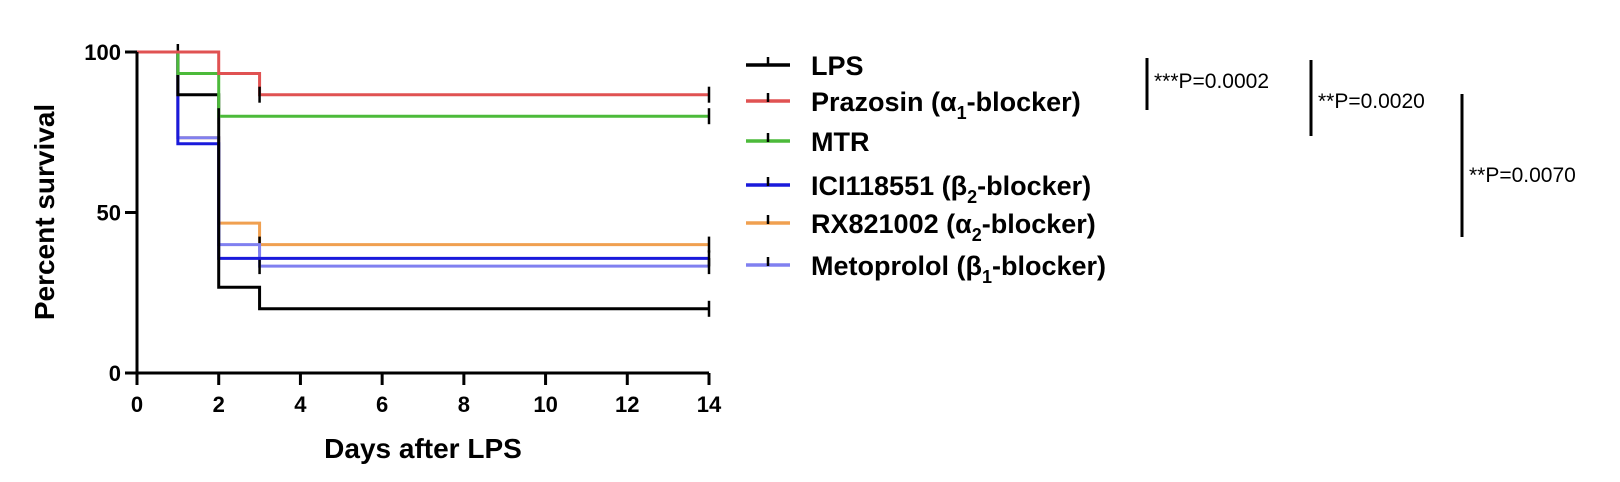  Describe the element at coordinates (382, 404) in the screenshot. I see `x-tick-label-6: 6` at that location.